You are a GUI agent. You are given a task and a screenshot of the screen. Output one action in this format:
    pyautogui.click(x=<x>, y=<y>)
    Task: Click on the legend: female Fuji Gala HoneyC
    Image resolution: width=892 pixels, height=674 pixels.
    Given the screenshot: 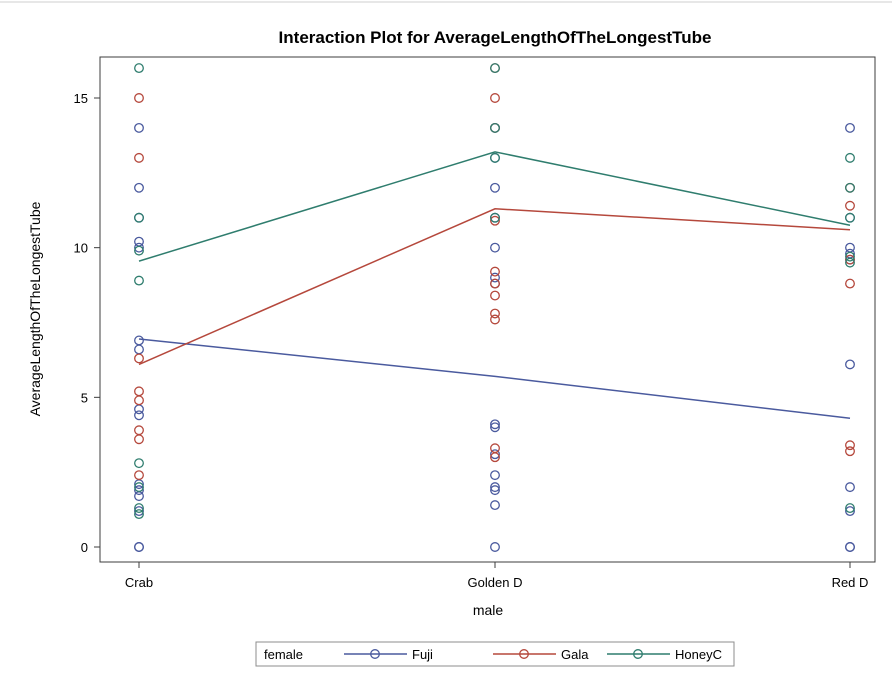 What is the action you would take?
    pyautogui.click(x=495, y=654)
    